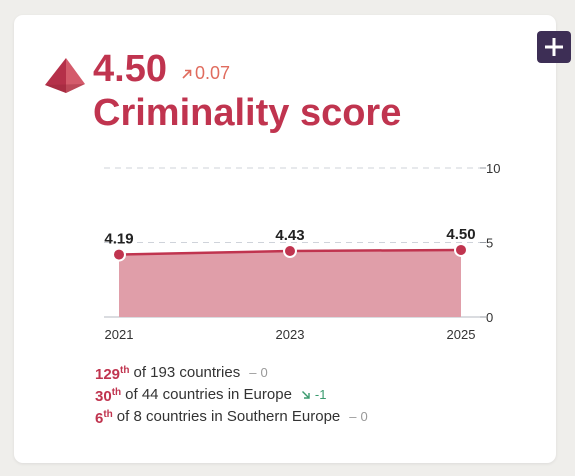 This screenshot has height=476, width=575. What do you see at coordinates (228, 416) in the screenshot?
I see `ranking-text: of 8 countries in Southern Europe` at bounding box center [228, 416].